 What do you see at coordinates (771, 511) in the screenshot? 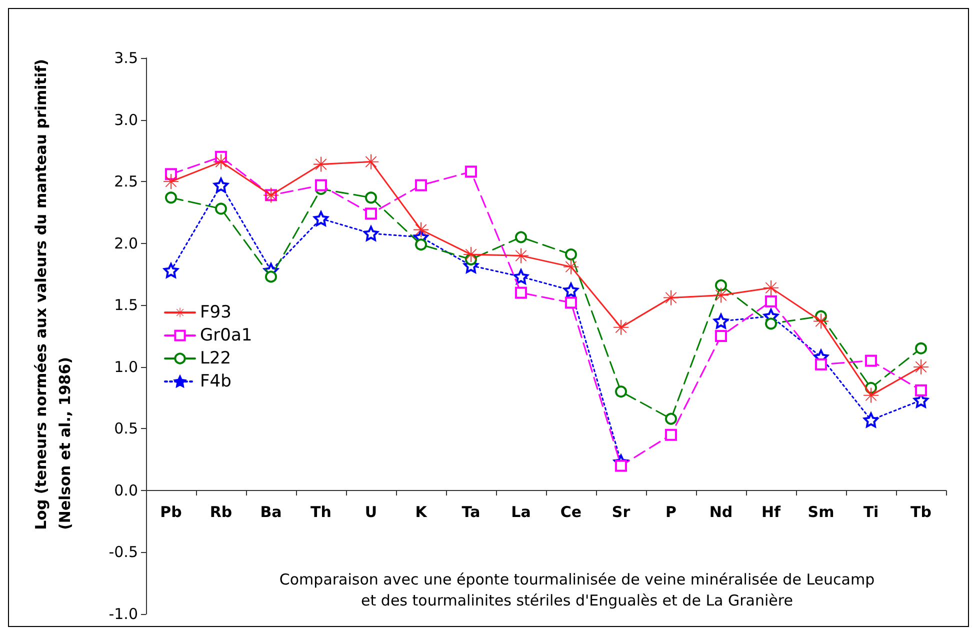
I see `x-tick-label: Hf` at bounding box center [771, 511].